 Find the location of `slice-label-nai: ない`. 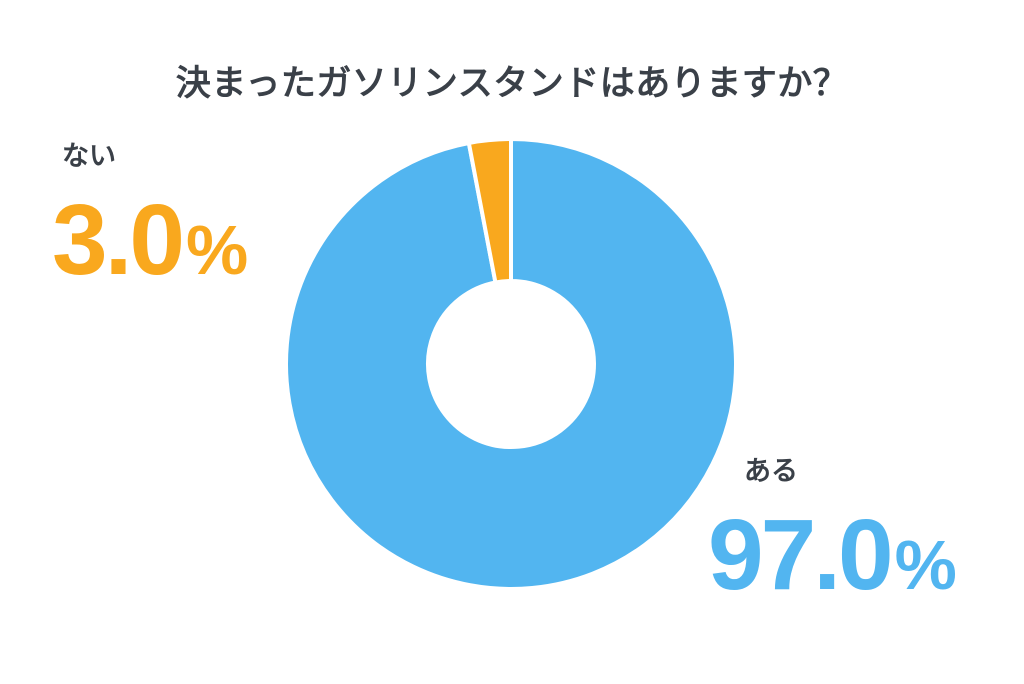

slice-label-nai: ない is located at coordinates (89, 156).